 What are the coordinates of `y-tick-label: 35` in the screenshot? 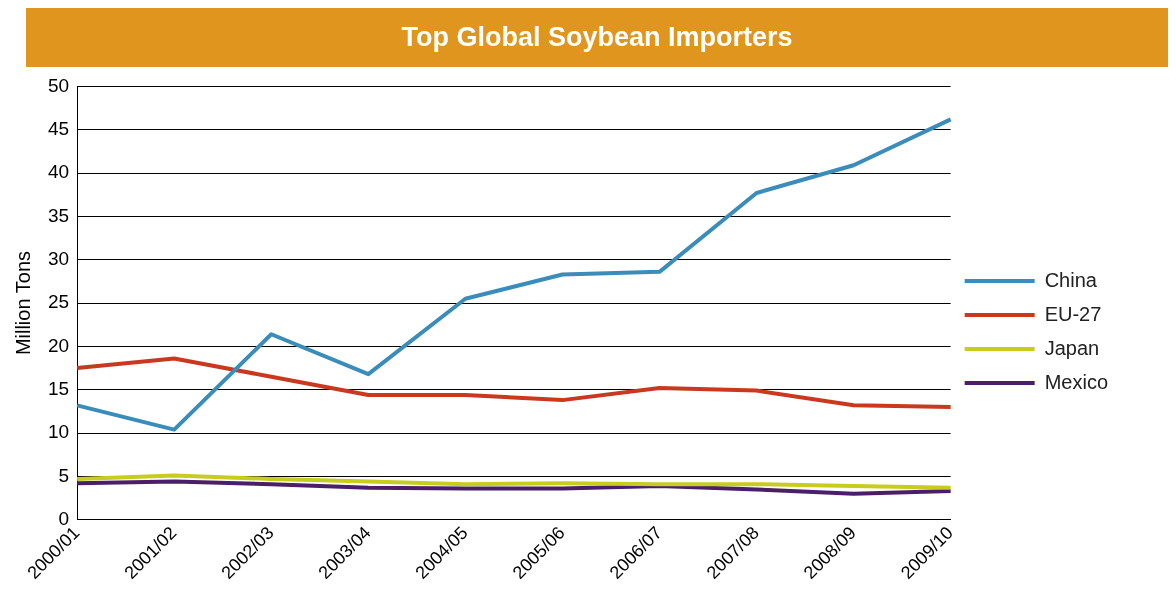 It's located at (58, 215).